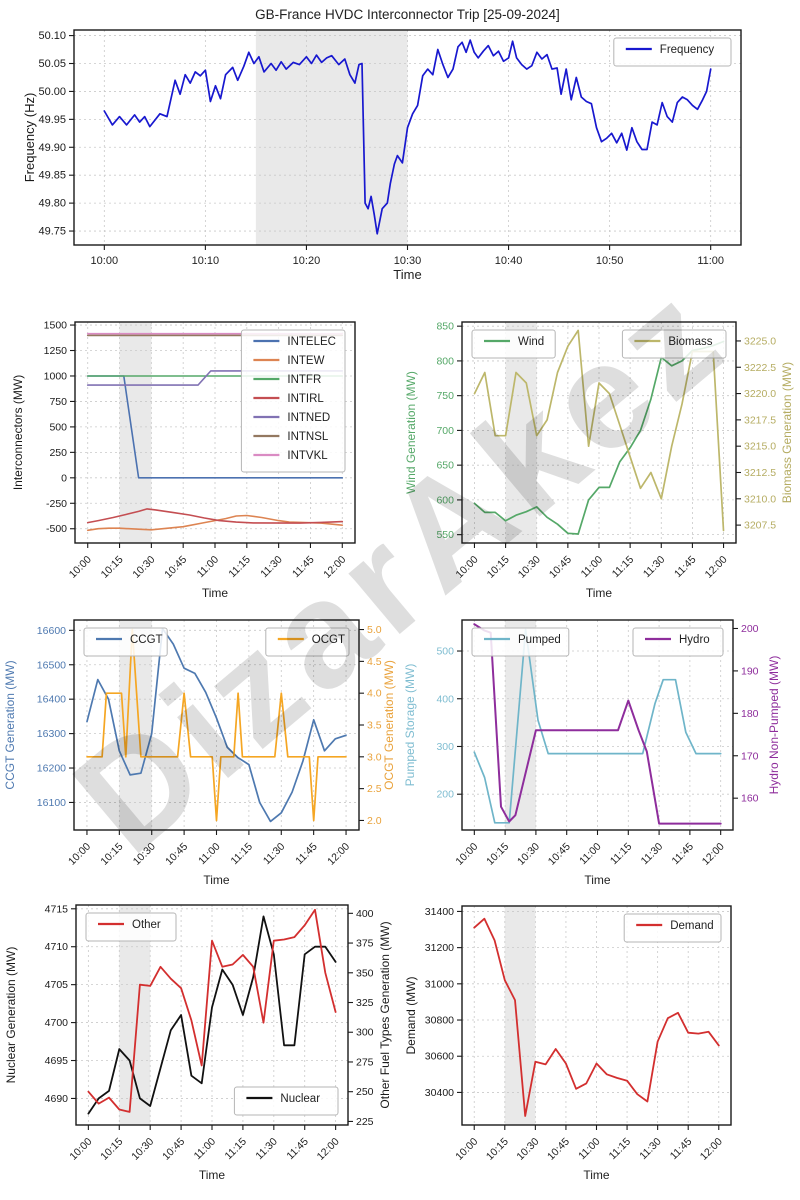 The image size is (800, 1200). What do you see at coordinates (374, 662) in the screenshot?
I see `y-tick-label-right: 4.5` at bounding box center [374, 662].